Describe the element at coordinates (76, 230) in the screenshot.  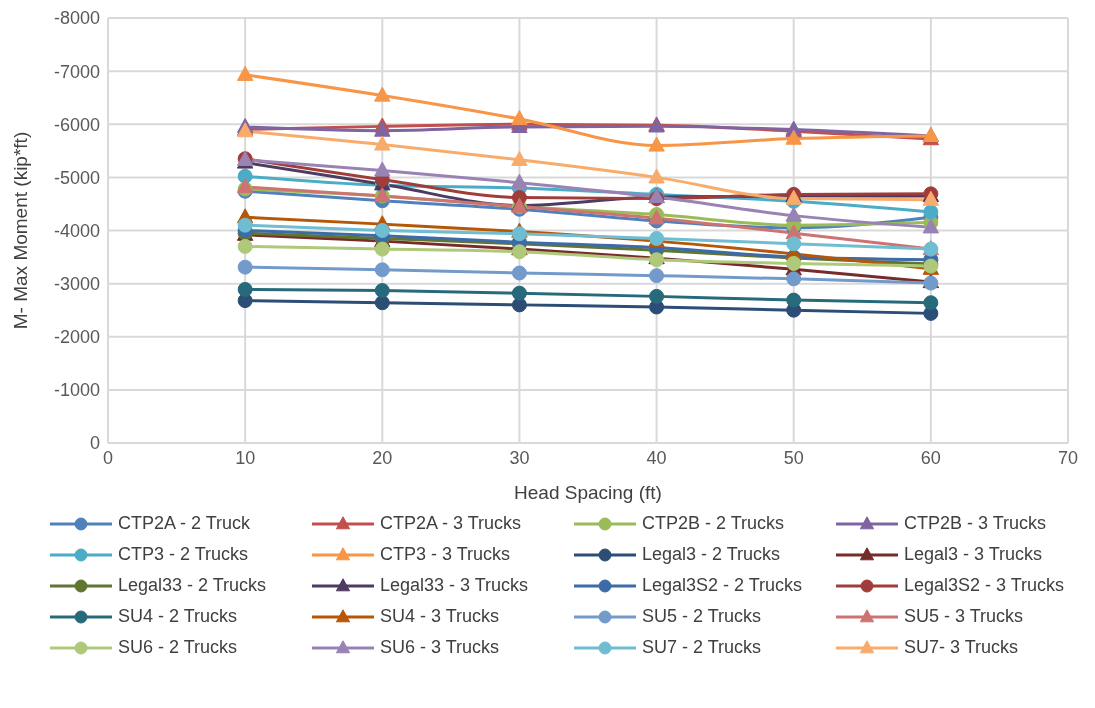
I see `y-tick-label: -4000` at that location.